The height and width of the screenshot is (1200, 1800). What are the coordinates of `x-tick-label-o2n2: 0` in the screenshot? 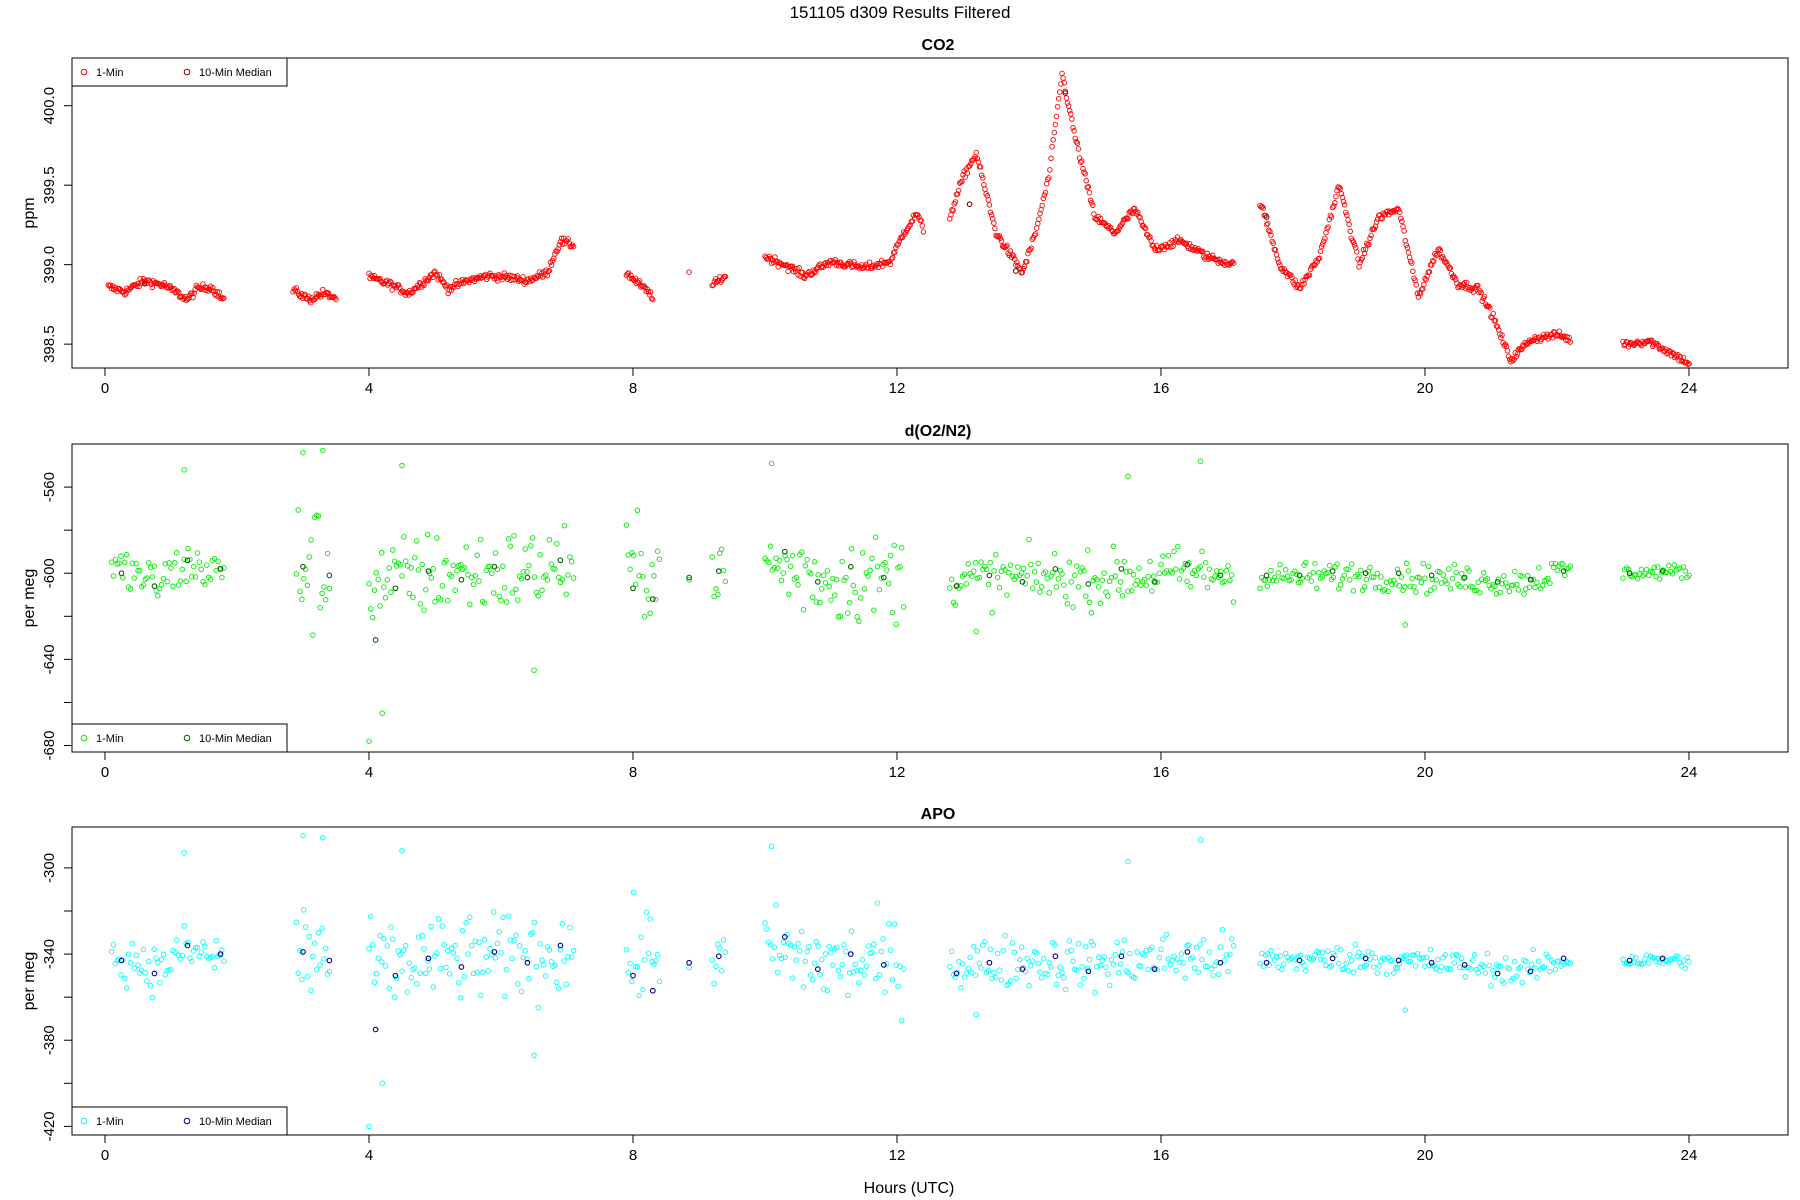 It's located at (105, 772).